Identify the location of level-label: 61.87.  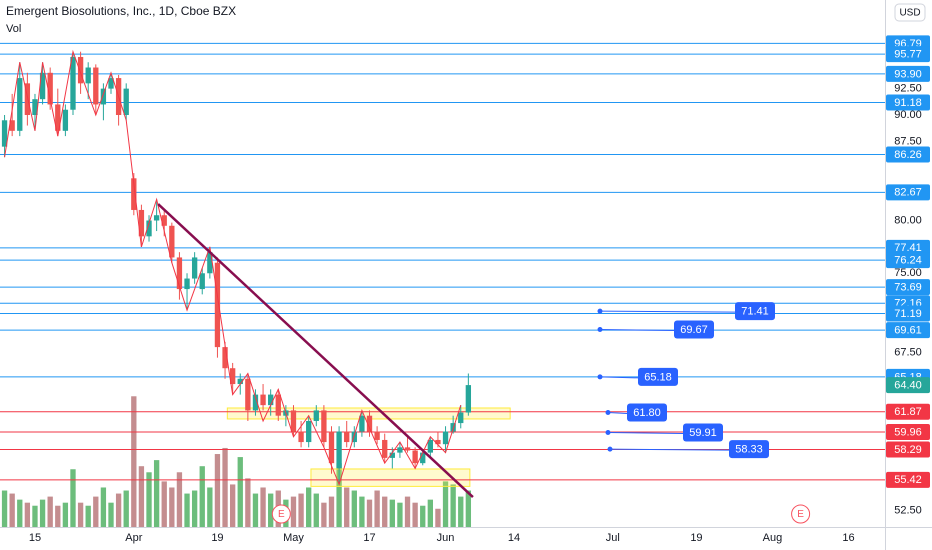
(908, 412).